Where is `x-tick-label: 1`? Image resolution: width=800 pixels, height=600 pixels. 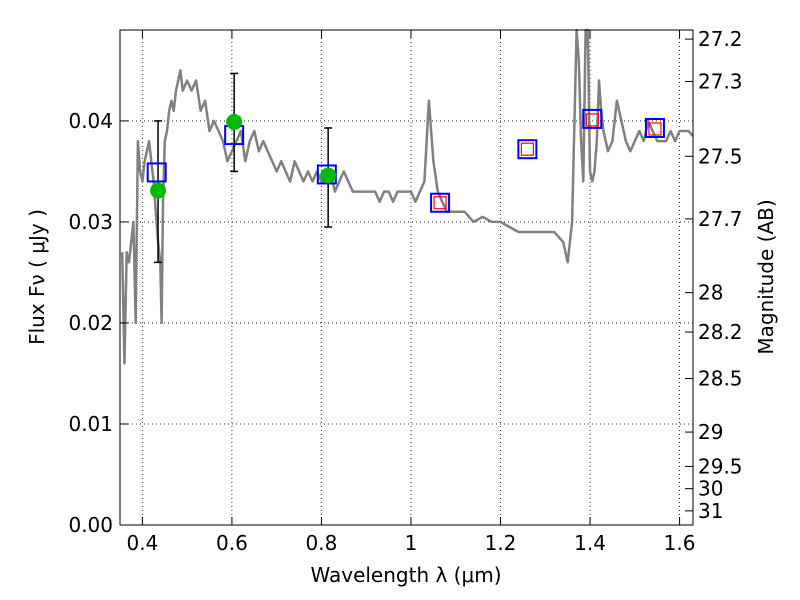 x-tick-label: 1 is located at coordinates (411, 543).